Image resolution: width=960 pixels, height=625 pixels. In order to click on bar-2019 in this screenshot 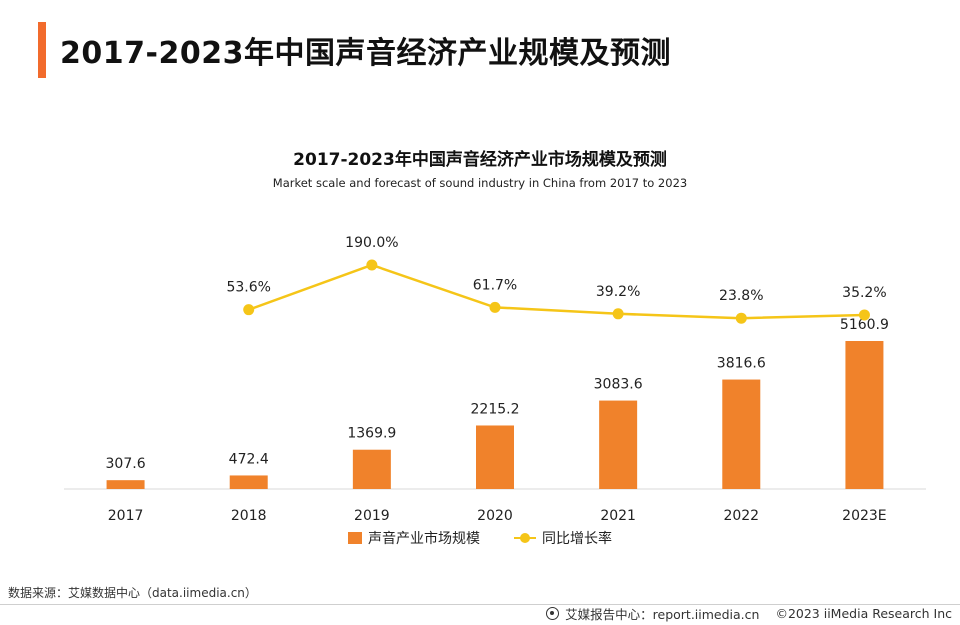, I will do `click(371, 469)`.